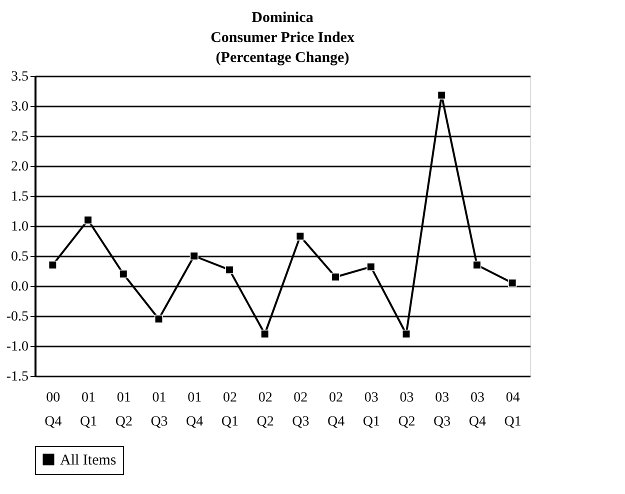 The image size is (625, 494). I want to click on y-tick-label: -1.0, so click(17, 347).